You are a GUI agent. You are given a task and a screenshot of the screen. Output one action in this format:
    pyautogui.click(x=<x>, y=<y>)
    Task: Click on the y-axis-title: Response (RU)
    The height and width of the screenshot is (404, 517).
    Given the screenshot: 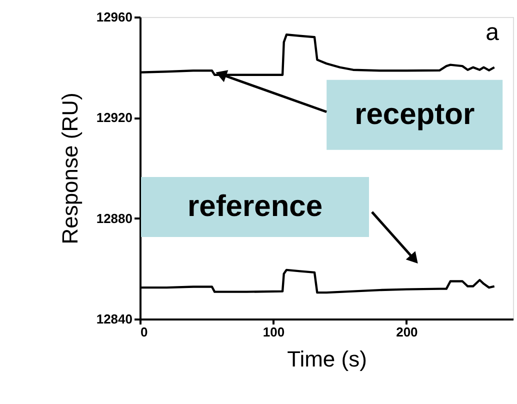 What is the action you would take?
    pyautogui.click(x=69, y=168)
    